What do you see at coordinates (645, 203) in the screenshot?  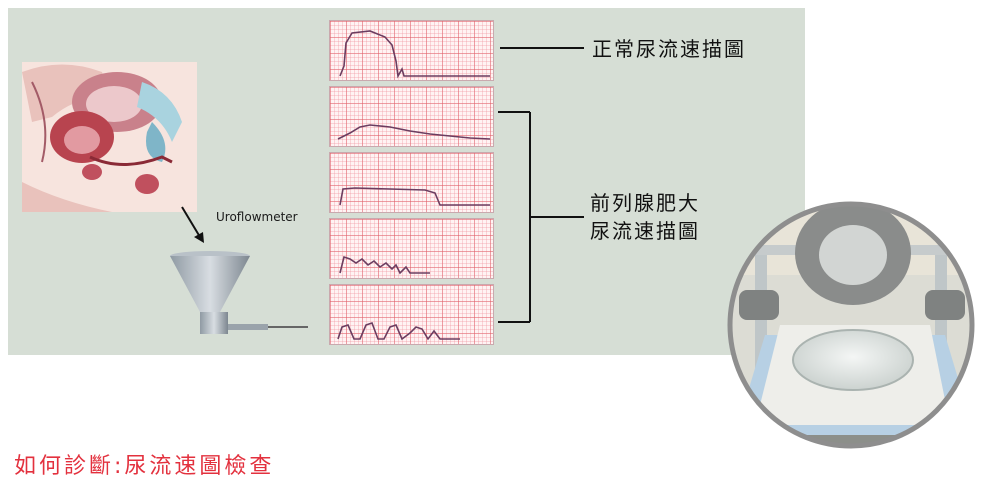 I see `bph-flow-label-line1: 前列腺肥大` at bounding box center [645, 203].